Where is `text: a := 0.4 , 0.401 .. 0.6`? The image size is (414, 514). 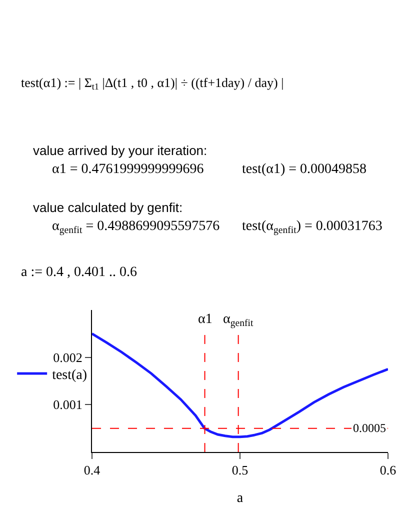 text: a := 0.4 , 0.401 .. 0.6 is located at coordinates (79, 272).